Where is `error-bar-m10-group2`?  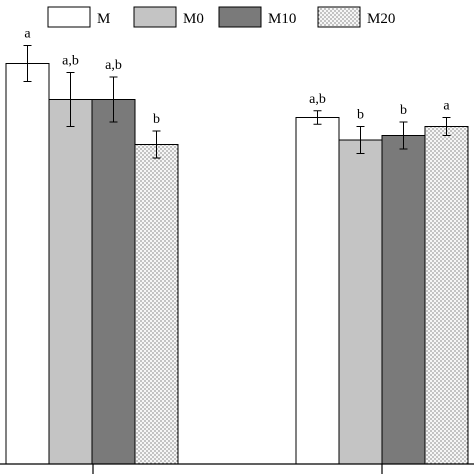
error-bar-m10-group2 is located at coordinates (403, 135).